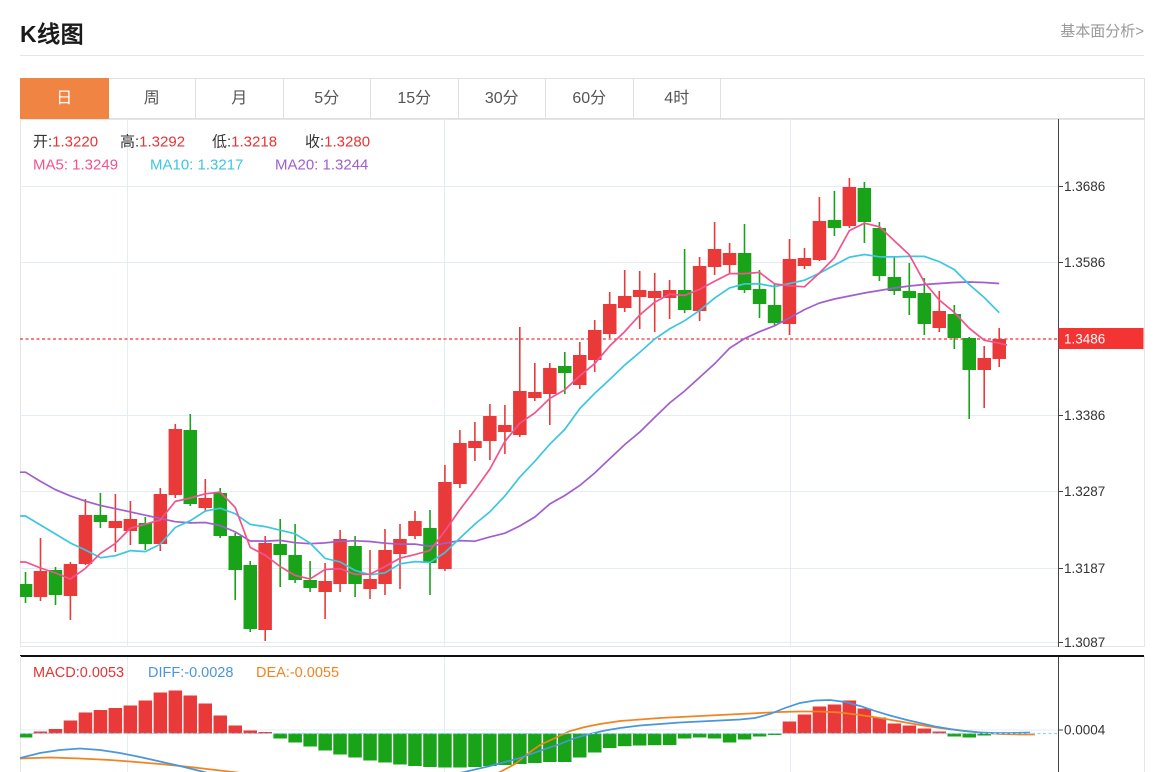 Image resolution: width=1172 pixels, height=772 pixels. I want to click on svg-text: 1.3586, so click(1084, 262).